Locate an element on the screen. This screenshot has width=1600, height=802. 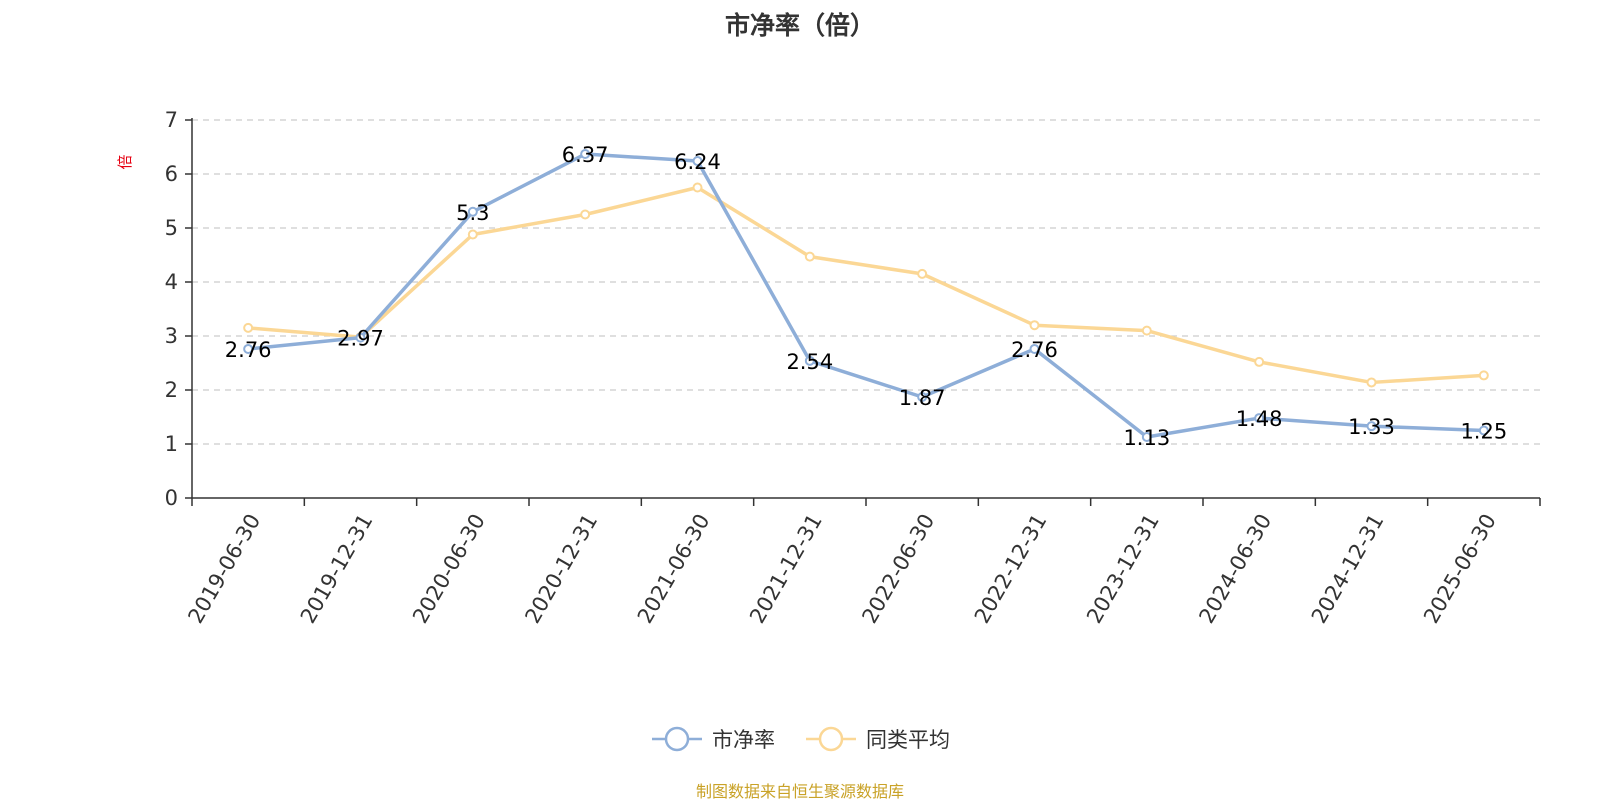
point-市净率-2024-12-31 is located at coordinates (1371, 426).